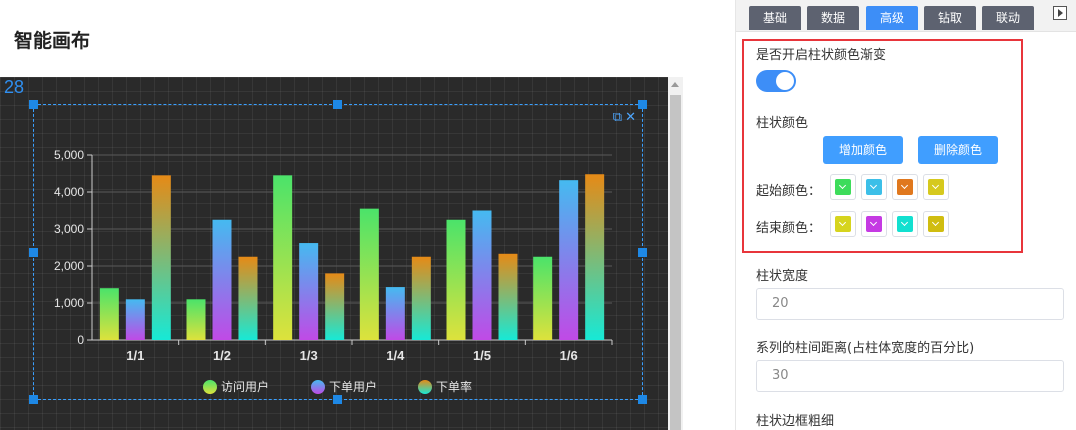 The height and width of the screenshot is (430, 1076). Describe the element at coordinates (454, 386) in the screenshot. I see `legend-label: 下单率` at that location.